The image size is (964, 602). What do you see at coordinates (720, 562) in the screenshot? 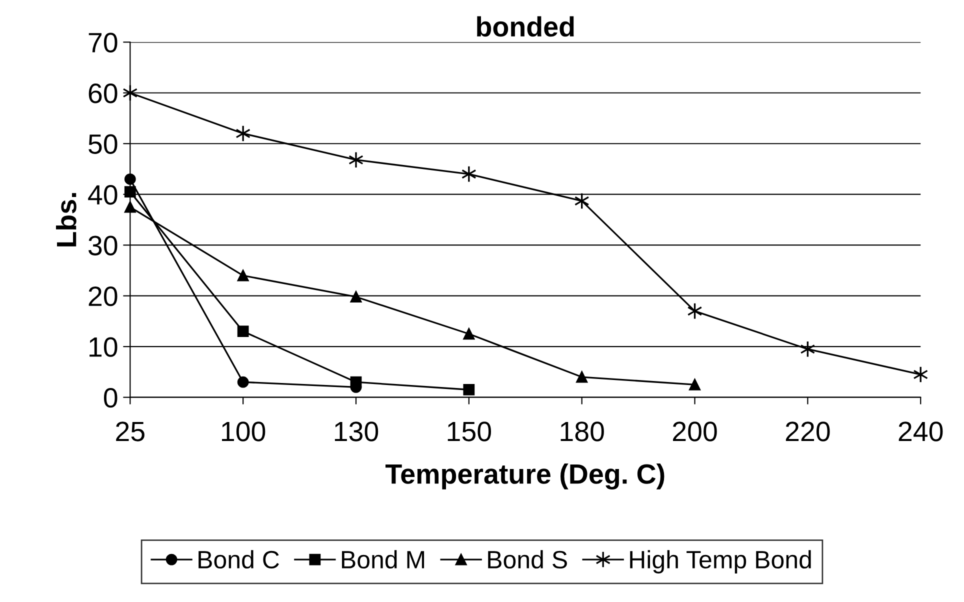
I see `legend-label: High Temp Bond` at bounding box center [720, 562].